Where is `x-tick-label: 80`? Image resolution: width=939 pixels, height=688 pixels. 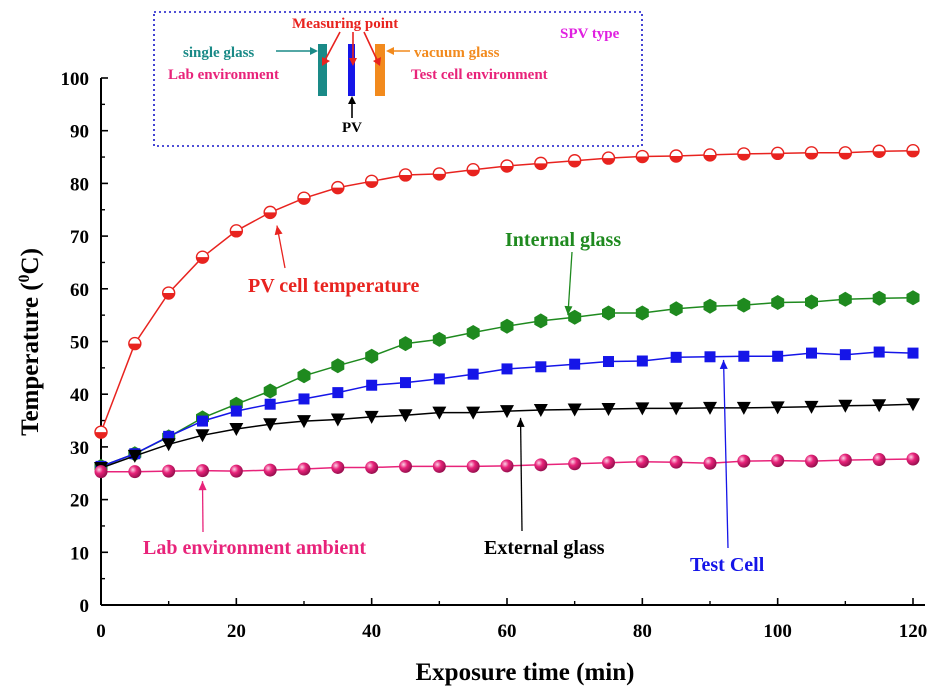 x-tick-label: 80 is located at coordinates (642, 631).